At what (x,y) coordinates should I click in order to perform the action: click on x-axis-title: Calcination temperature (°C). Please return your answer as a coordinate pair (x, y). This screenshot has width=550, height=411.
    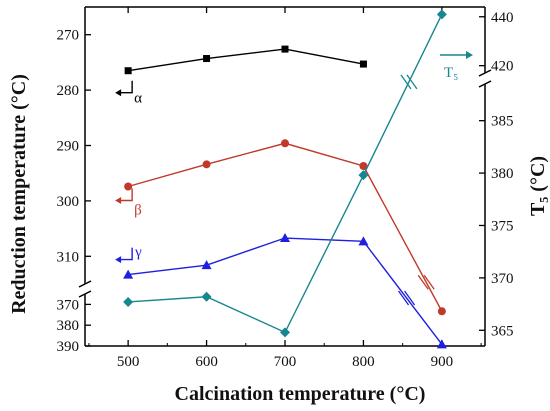
    Looking at the image, I should click on (300, 394).